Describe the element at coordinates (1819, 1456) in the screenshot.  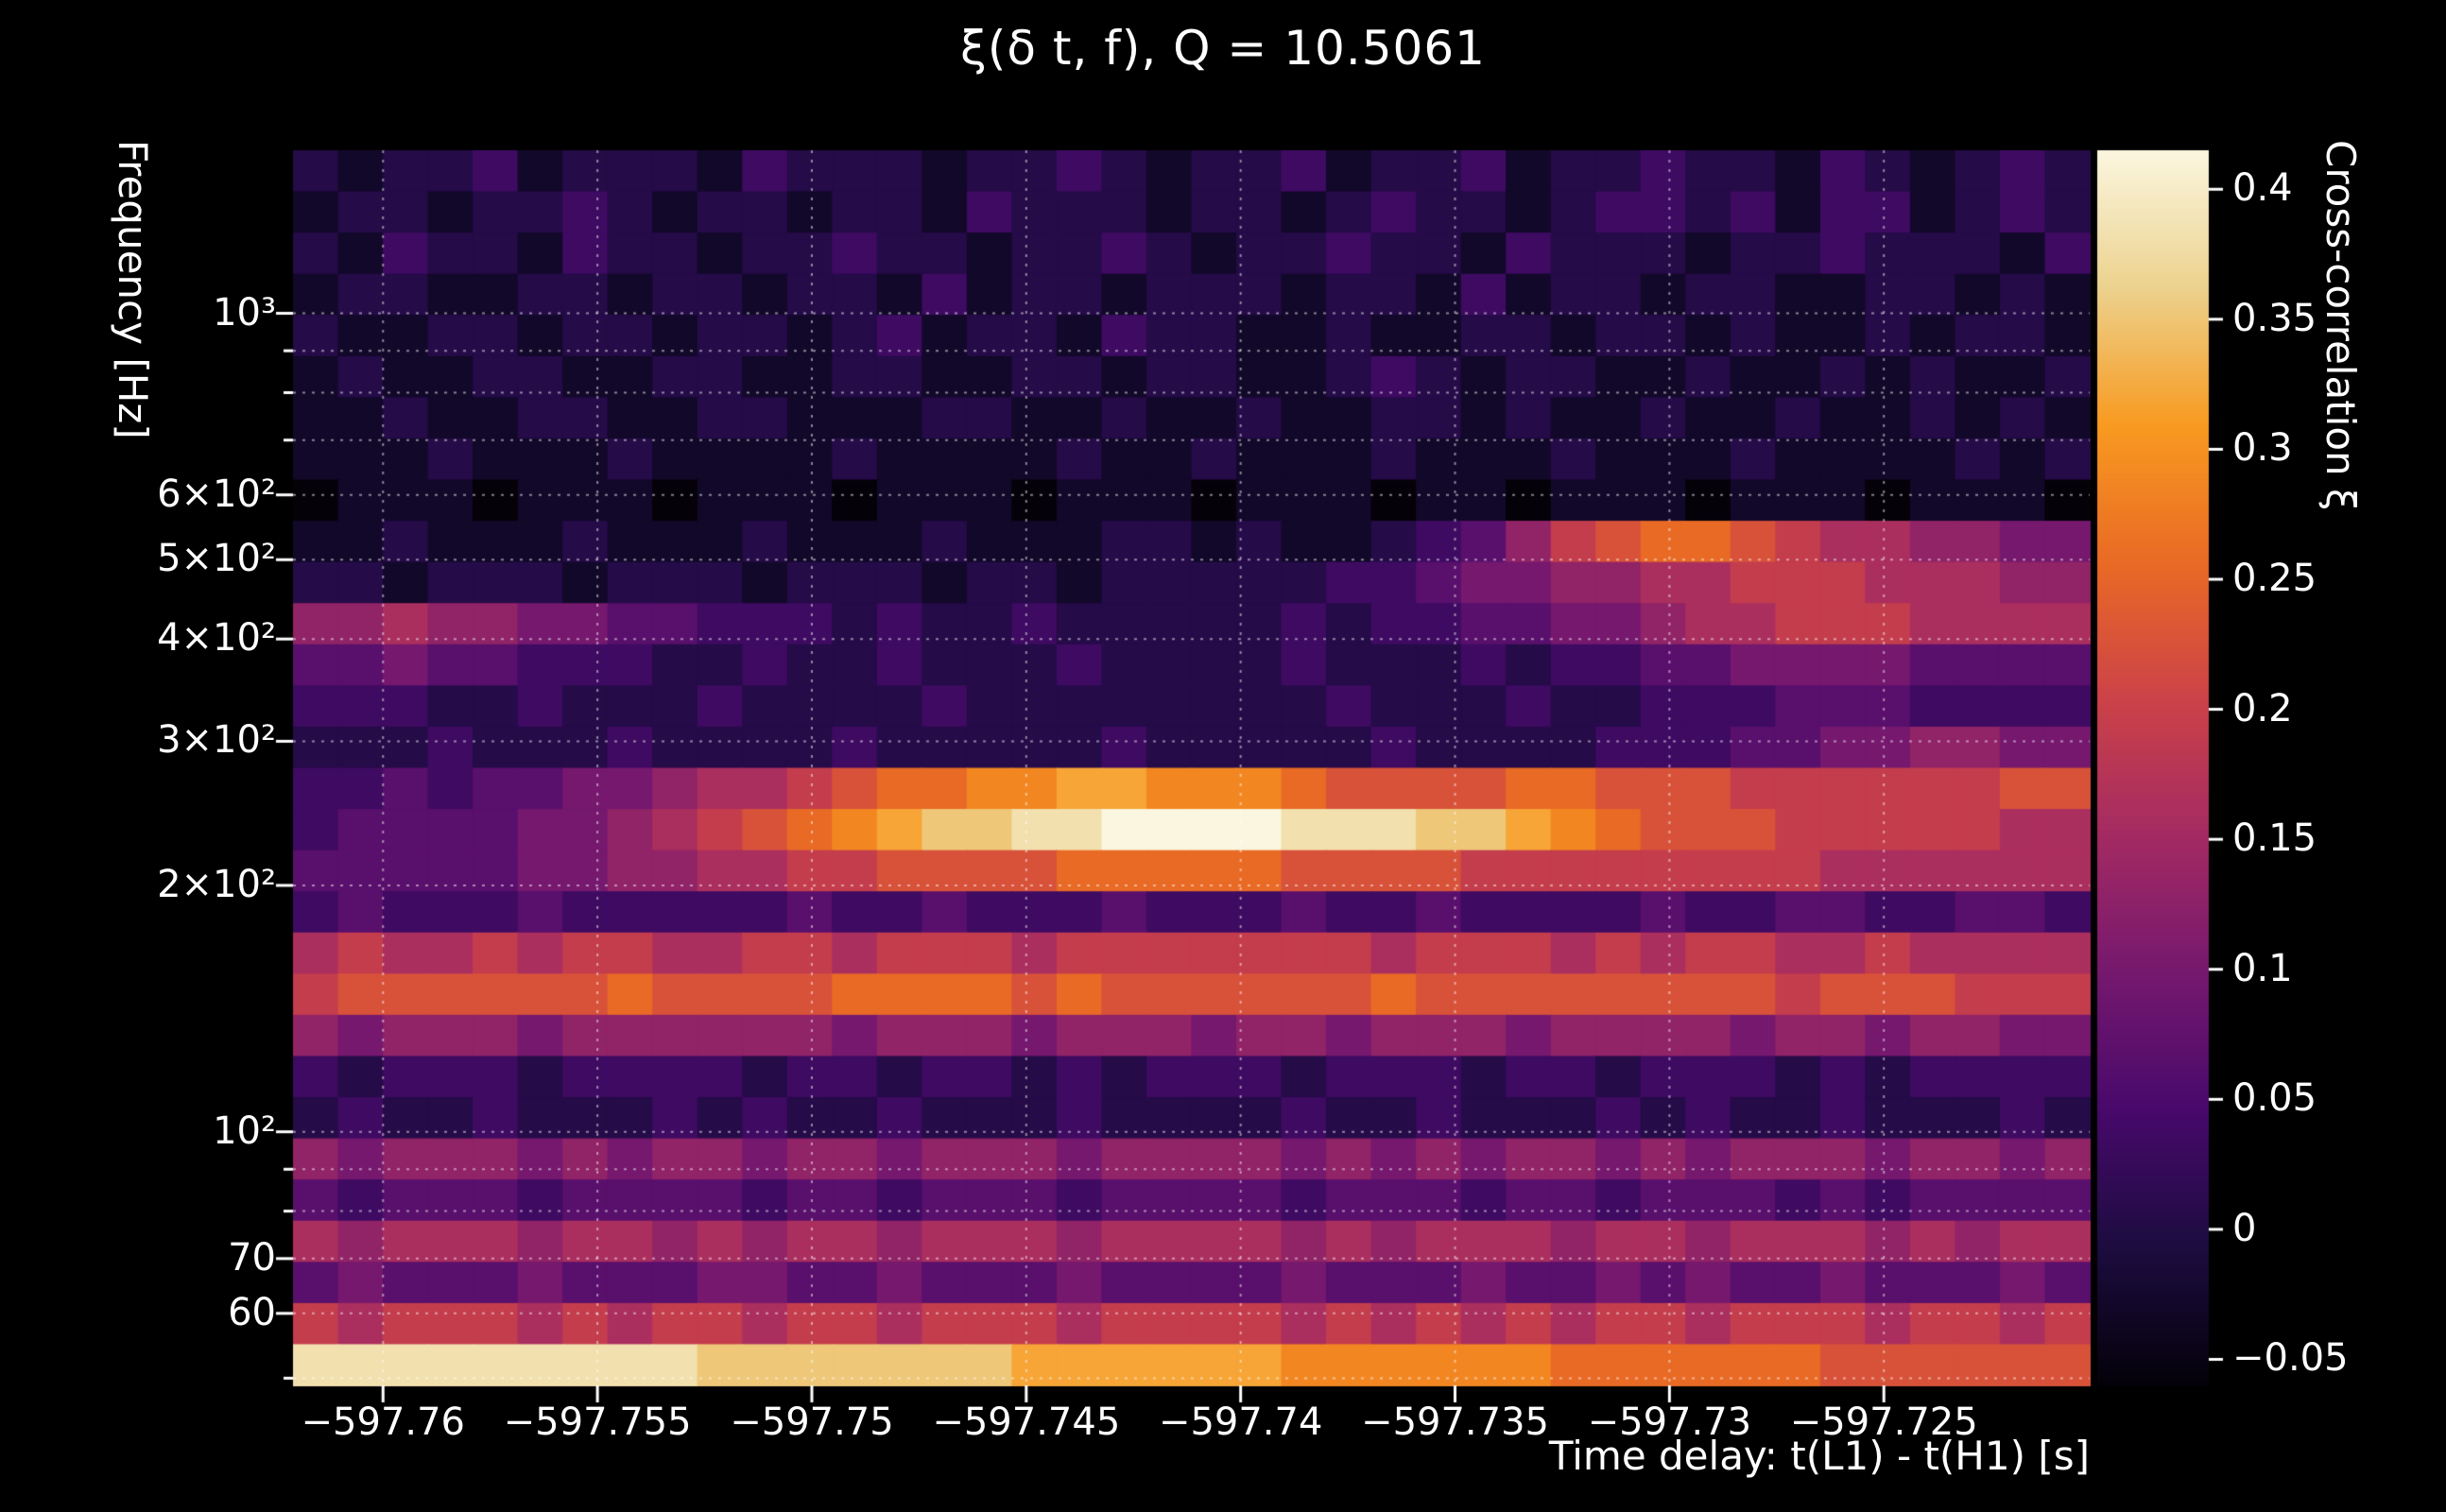
I see `x-axis-title: Time delay: t(L1) - t(H1) [s]` at that location.